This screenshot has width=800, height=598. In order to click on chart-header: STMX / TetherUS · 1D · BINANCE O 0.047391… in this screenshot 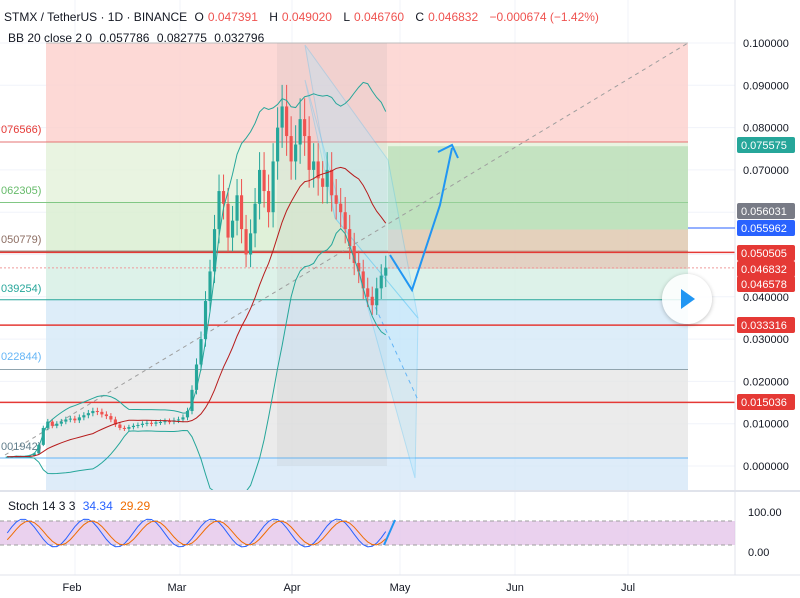, I will do `click(303, 17)`.